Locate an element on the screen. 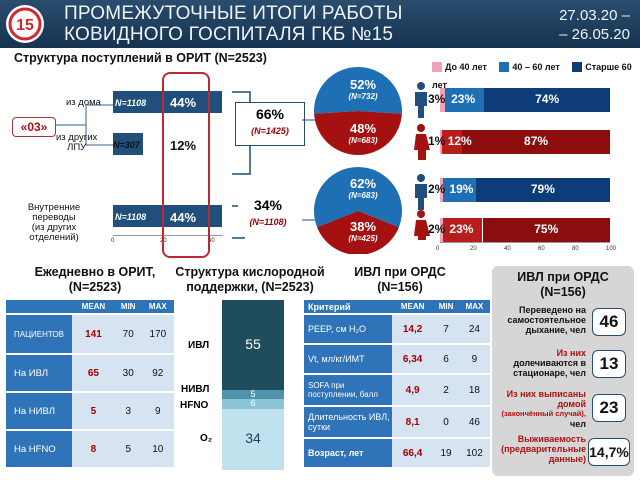 This screenshot has height=480, width=640. oxygen-title-line-1: Структура кислородной is located at coordinates (250, 272).